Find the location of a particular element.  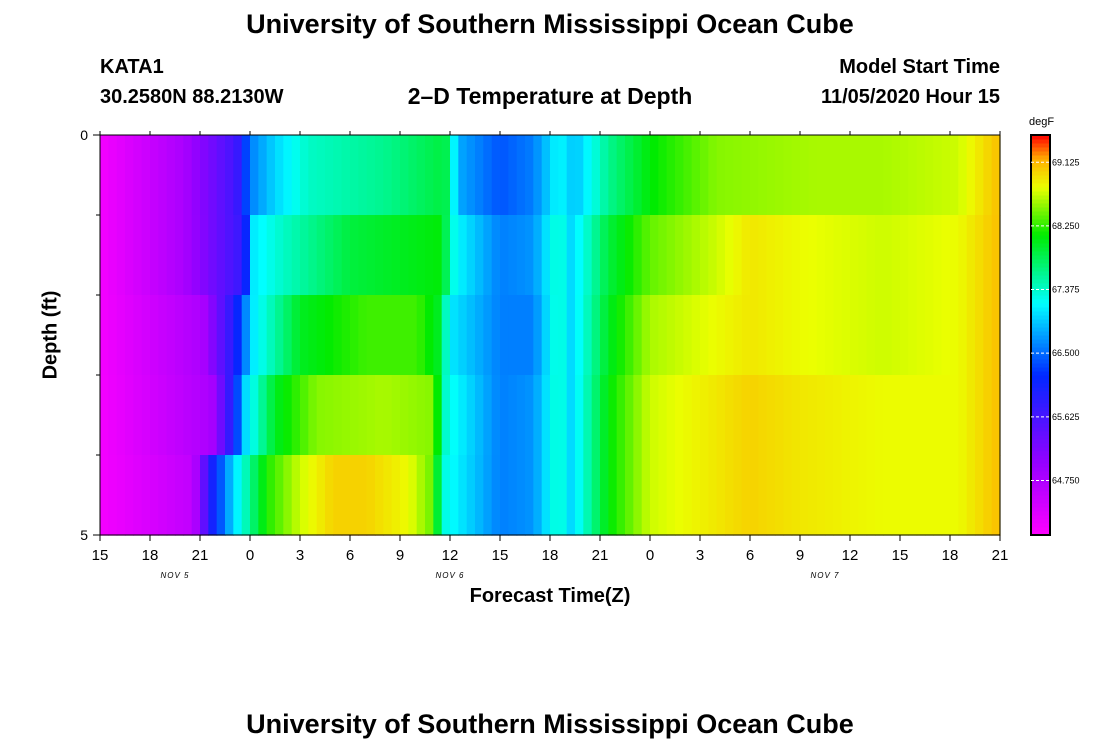

colorbar-frame is located at coordinates (1040, 335).